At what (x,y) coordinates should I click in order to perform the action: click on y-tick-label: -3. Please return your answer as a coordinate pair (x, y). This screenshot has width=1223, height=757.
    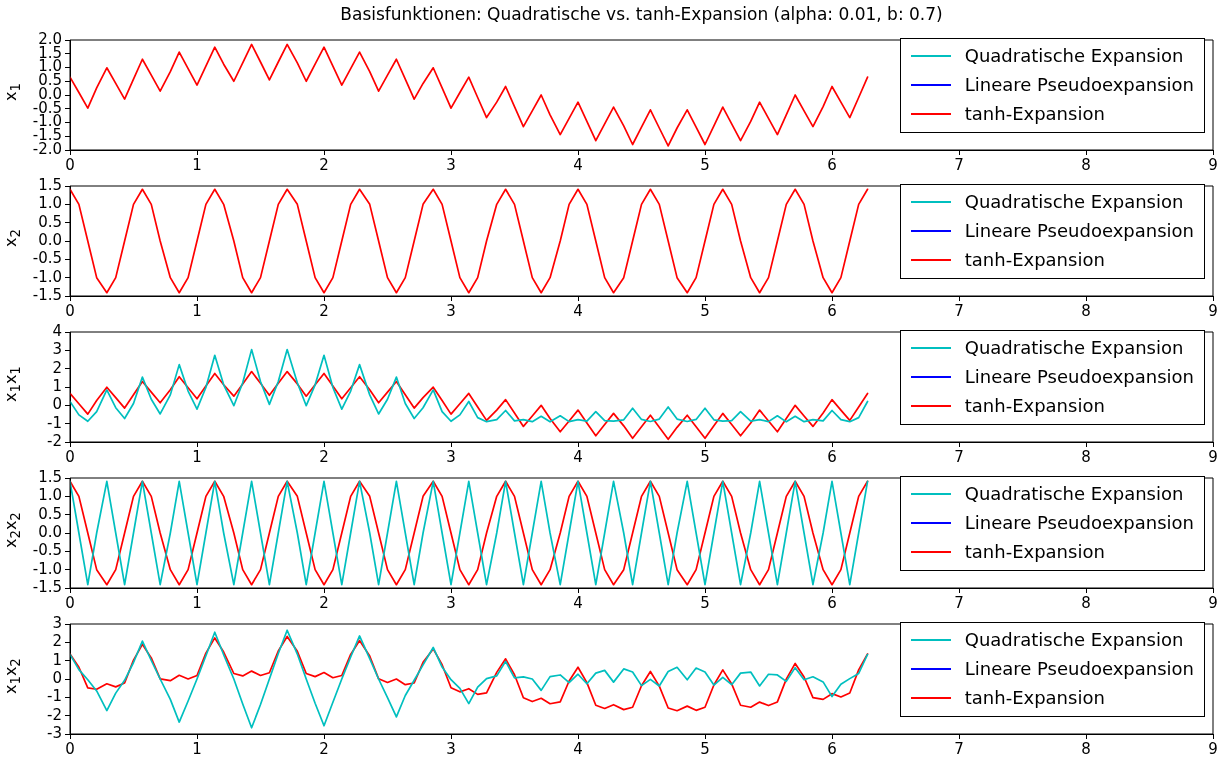
    Looking at the image, I should click on (54, 732).